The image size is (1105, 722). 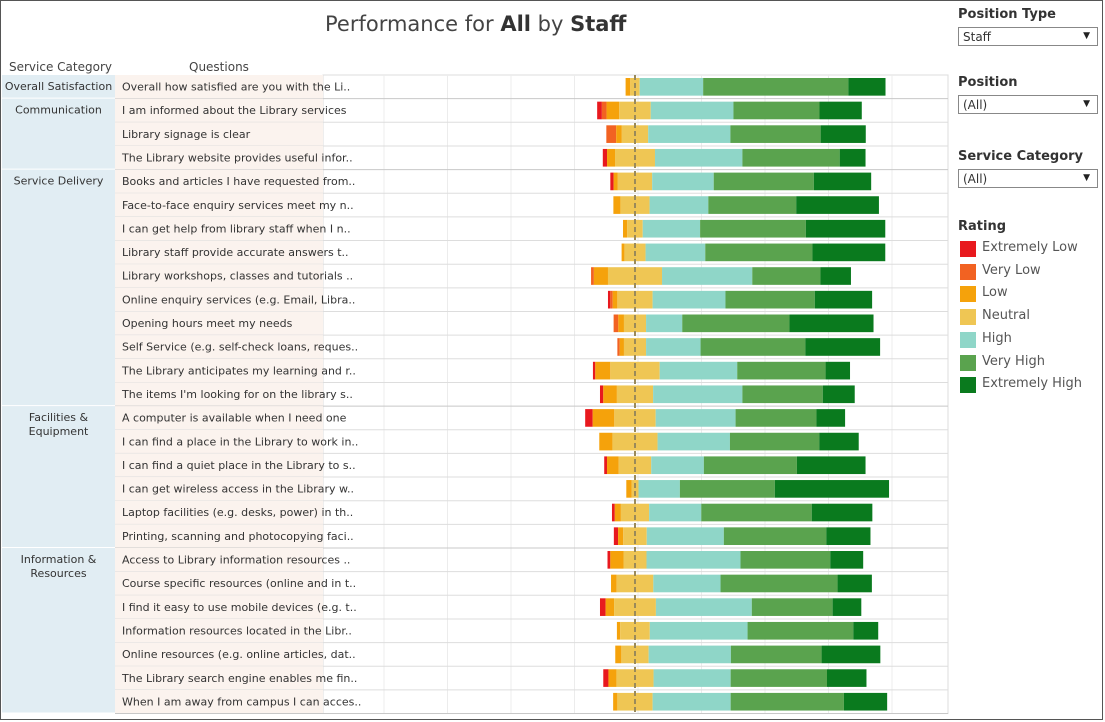 What do you see at coordinates (1028, 104) in the screenshot?
I see `position-dropdown: (All) ▼` at bounding box center [1028, 104].